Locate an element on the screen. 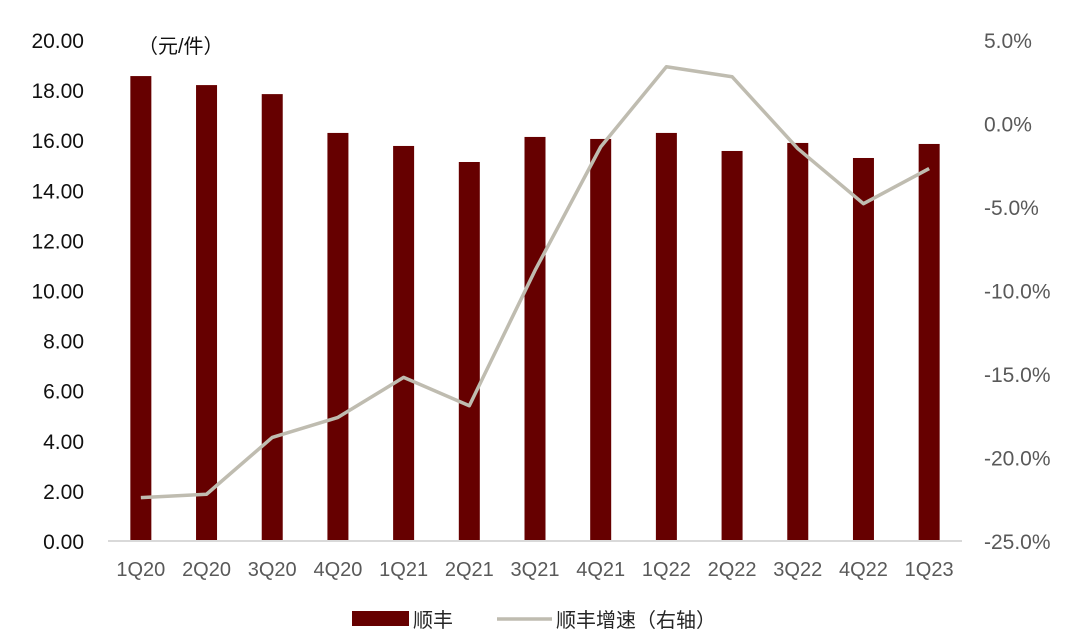 This screenshot has width=1080, height=638. right-tick-label: 5.0% is located at coordinates (1008, 41).